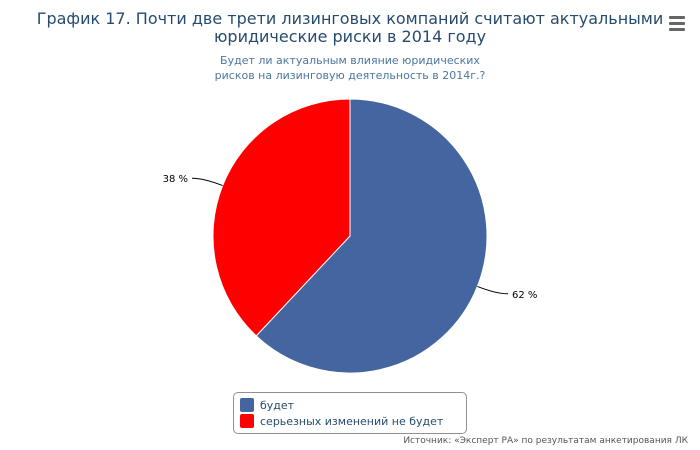  Describe the element at coordinates (175, 179) in the screenshot. I see `pie-data-label-1: 38 %` at that location.